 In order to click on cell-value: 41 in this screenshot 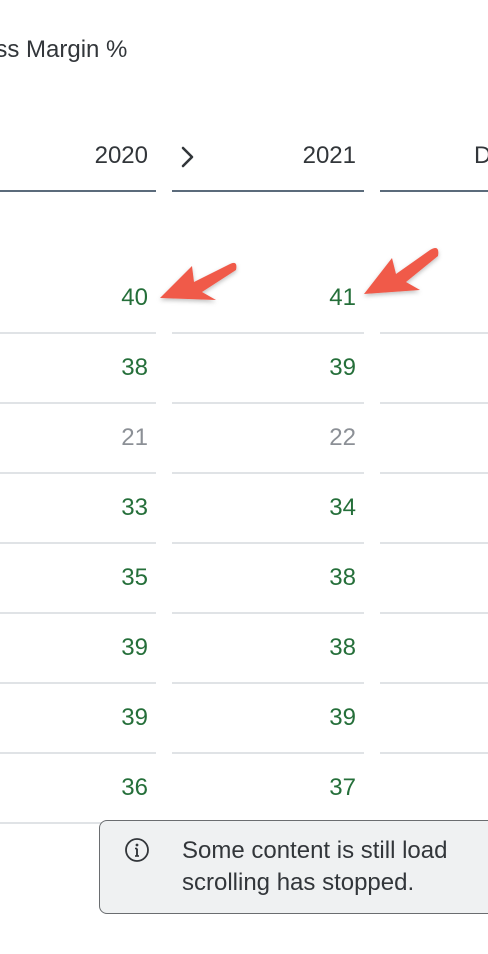, I will do `click(342, 297)`.